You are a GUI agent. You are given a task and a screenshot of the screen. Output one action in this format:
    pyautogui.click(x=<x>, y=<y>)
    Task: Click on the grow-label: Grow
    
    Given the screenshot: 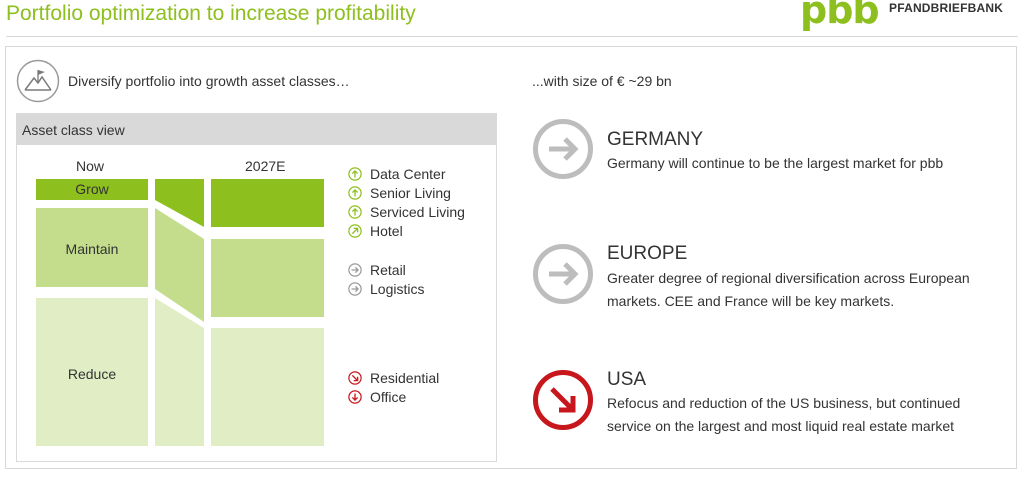 What is the action you would take?
    pyautogui.click(x=92, y=189)
    